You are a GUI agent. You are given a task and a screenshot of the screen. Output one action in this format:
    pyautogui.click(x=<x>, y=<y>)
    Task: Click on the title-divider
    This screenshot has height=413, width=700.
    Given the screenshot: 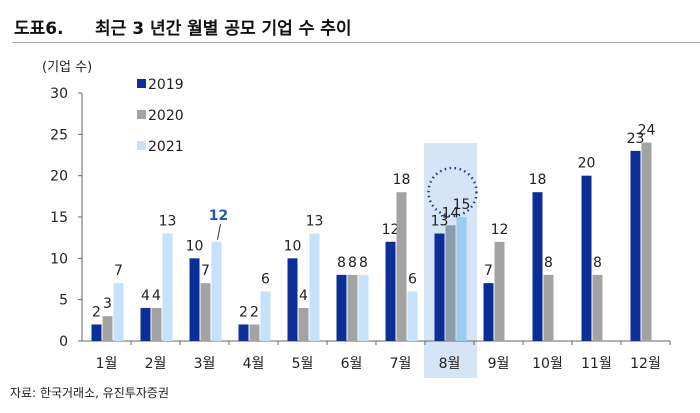 What is the action you would take?
    pyautogui.click(x=356, y=42)
    